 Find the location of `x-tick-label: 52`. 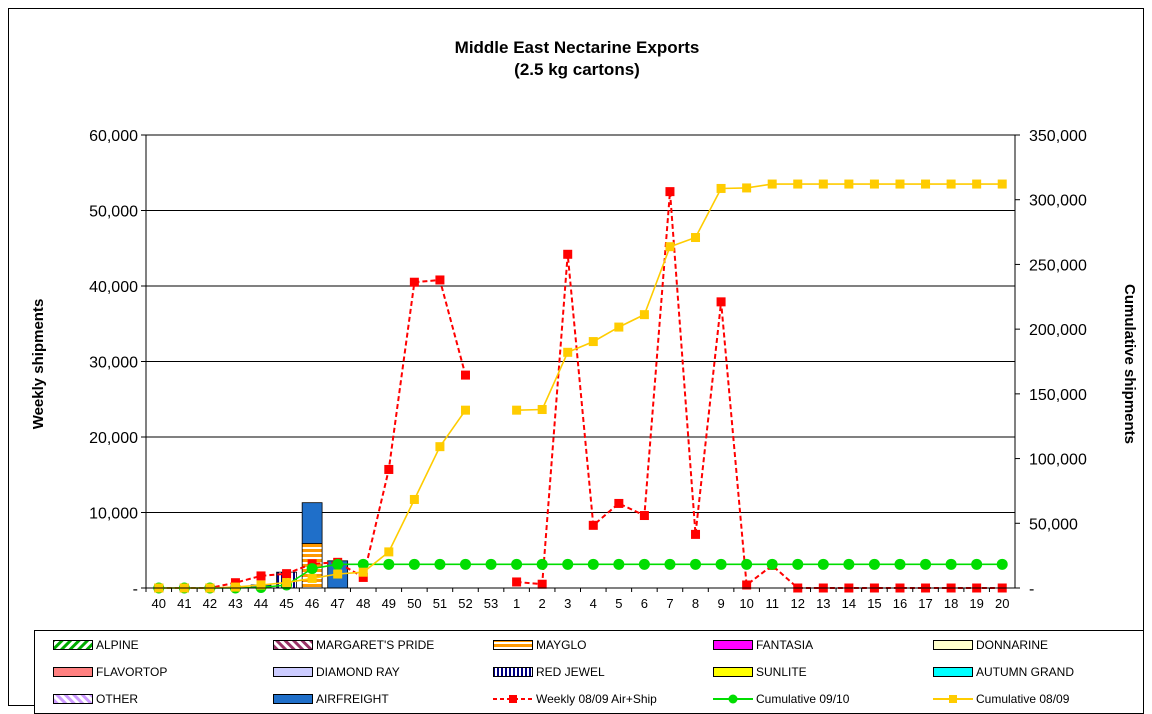

x-tick-label: 52 is located at coordinates (465, 603).